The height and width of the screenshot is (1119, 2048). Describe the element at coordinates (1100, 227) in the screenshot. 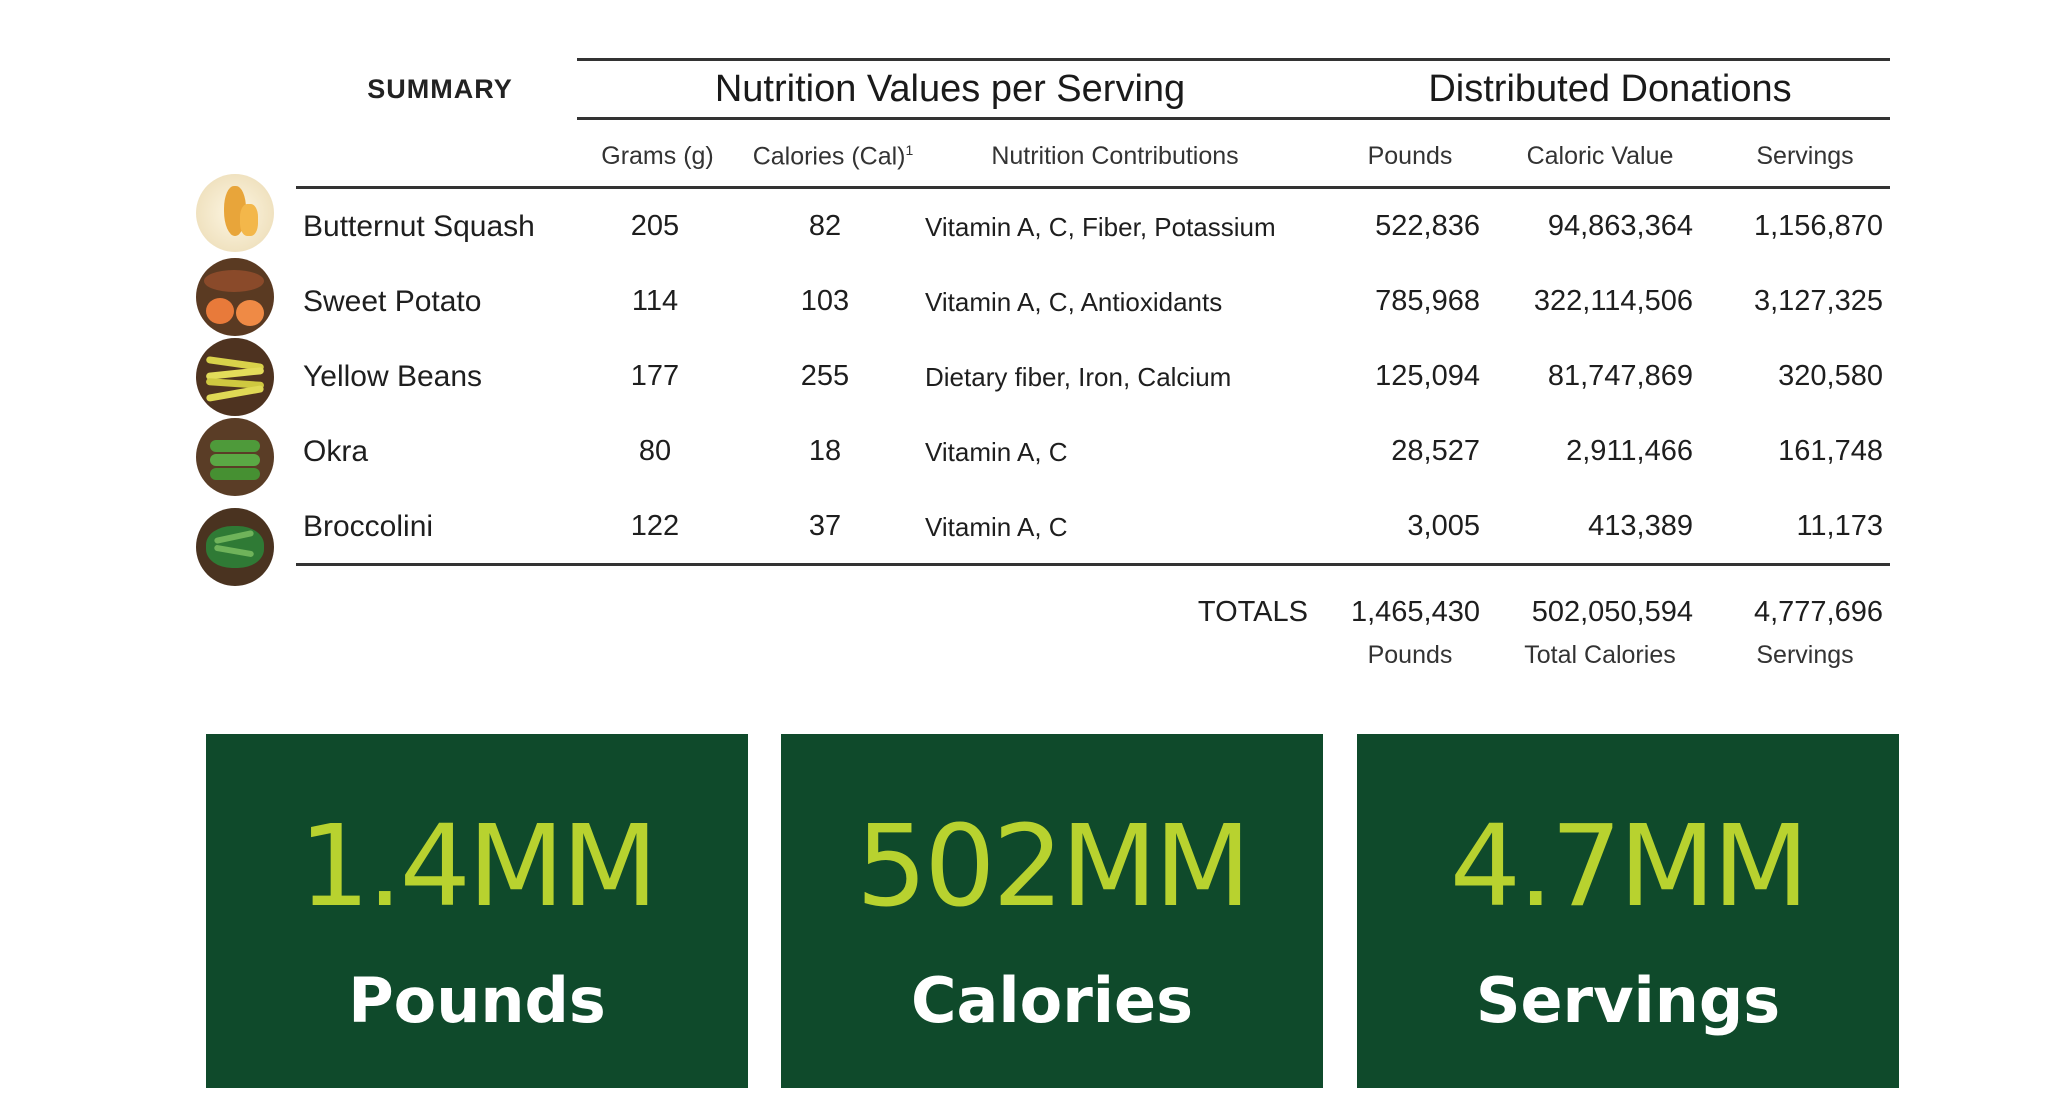

I see `row-contributions: Vitamin A, C, Fiber, Potassium` at that location.